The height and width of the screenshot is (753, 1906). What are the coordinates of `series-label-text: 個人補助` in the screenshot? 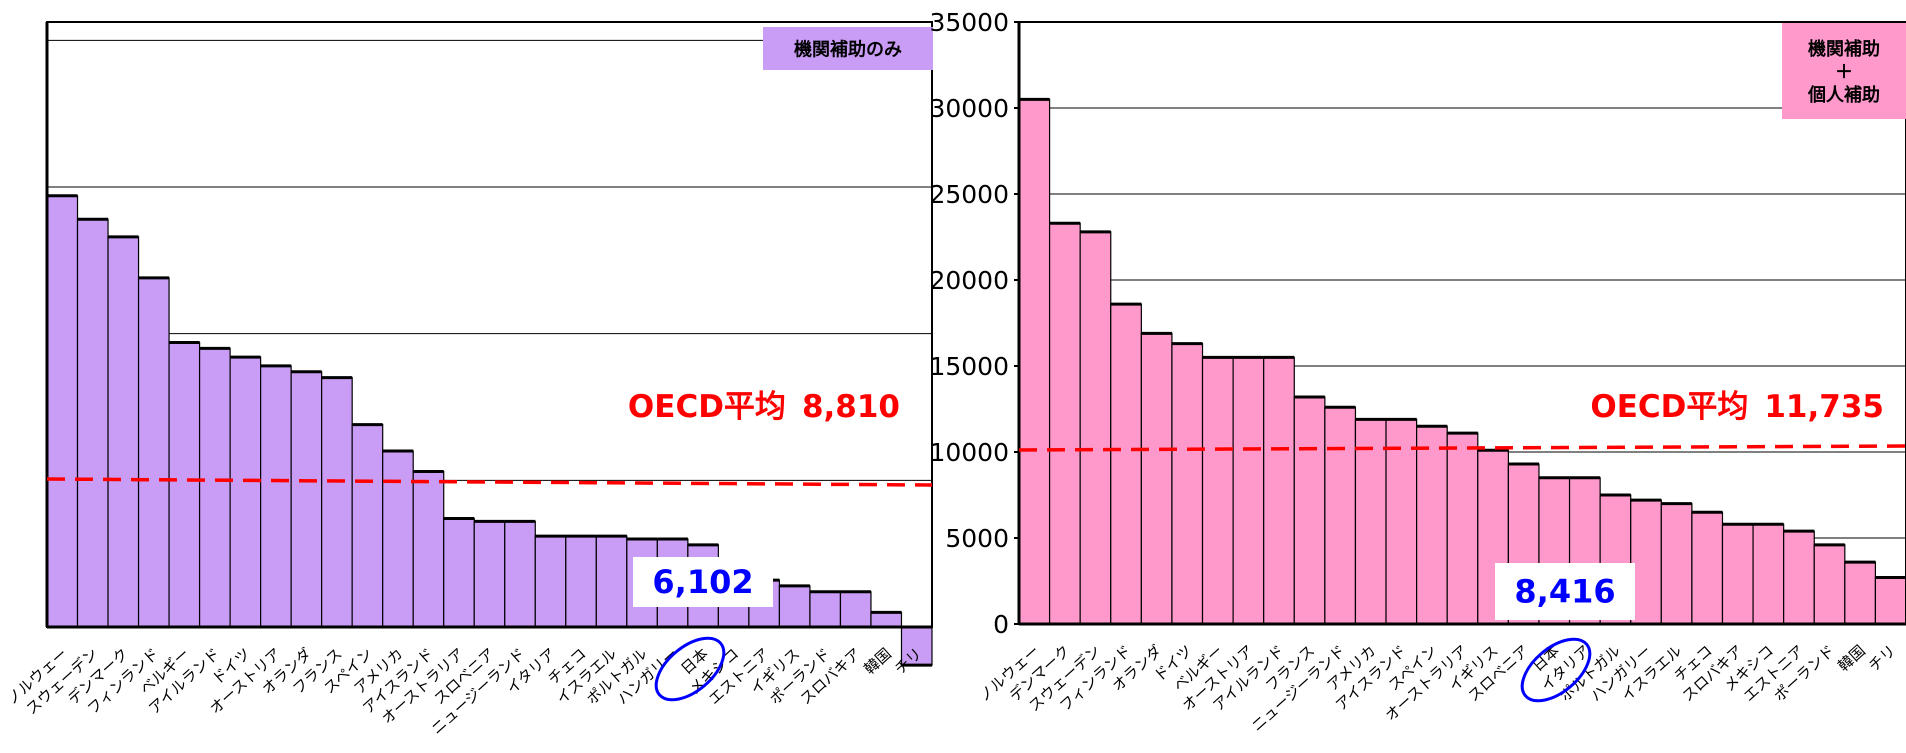 It's located at (1843, 95).